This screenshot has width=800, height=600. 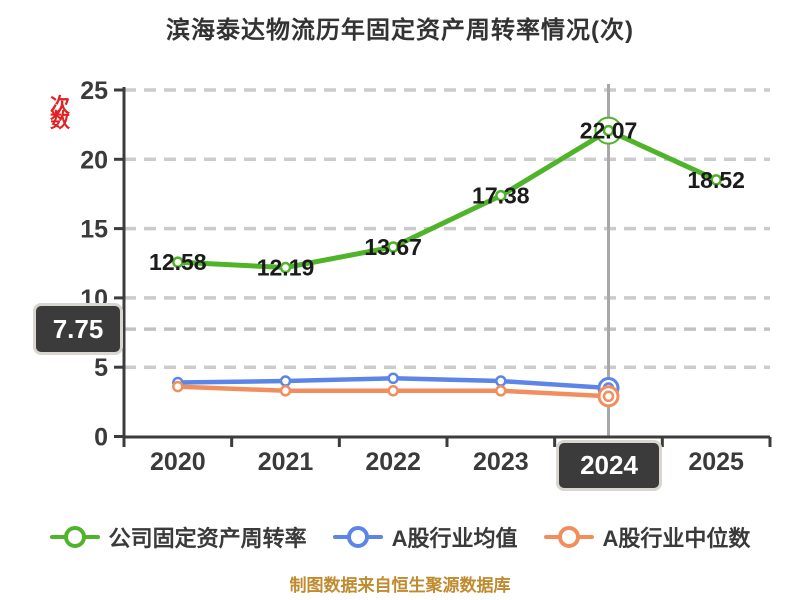 What do you see at coordinates (454, 538) in the screenshot?
I see `legend-label-industry-mean: A股行业均值` at bounding box center [454, 538].